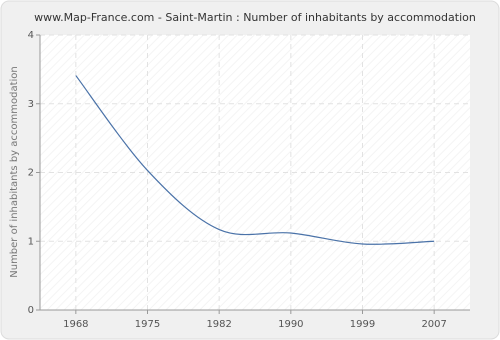  I want to click on x-tick-label: 2007, so click(433, 324).